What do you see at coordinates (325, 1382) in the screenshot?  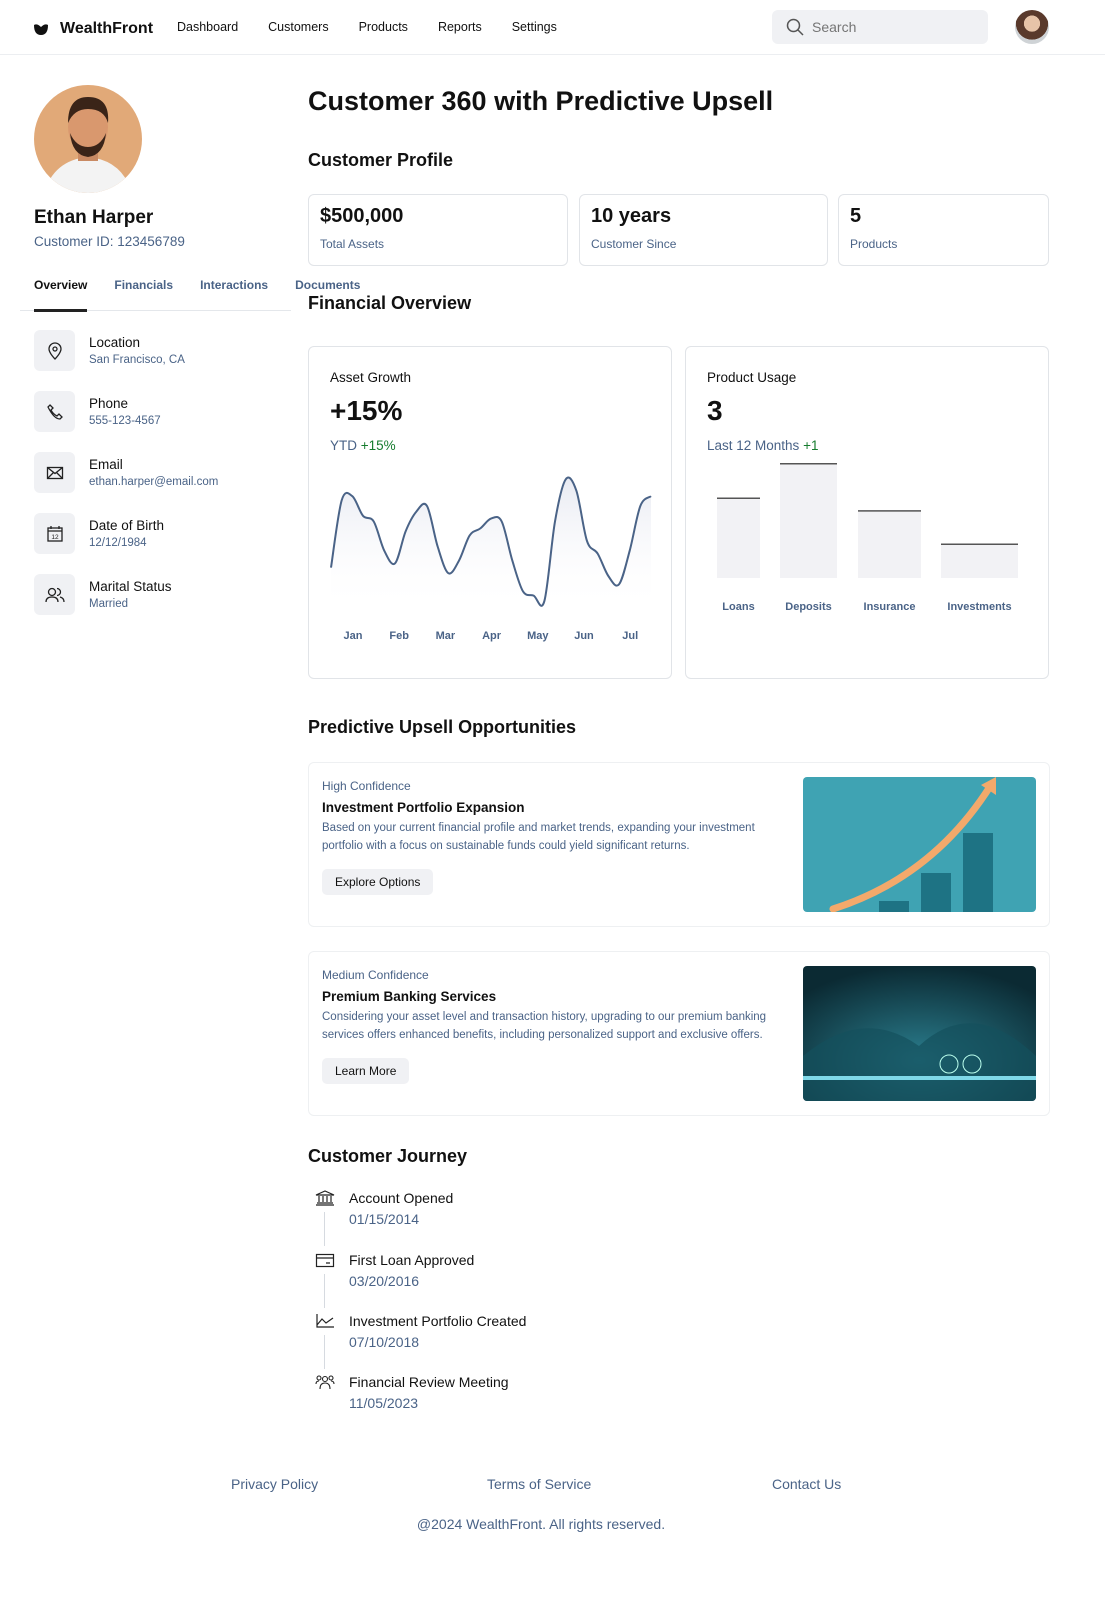 I see `users-icon` at bounding box center [325, 1382].